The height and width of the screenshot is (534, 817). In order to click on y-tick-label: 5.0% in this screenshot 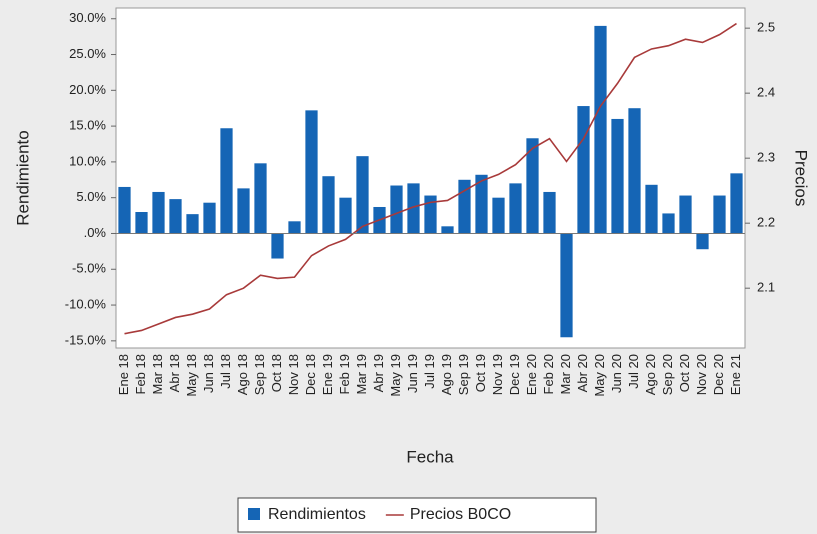, I will do `click(91, 196)`.